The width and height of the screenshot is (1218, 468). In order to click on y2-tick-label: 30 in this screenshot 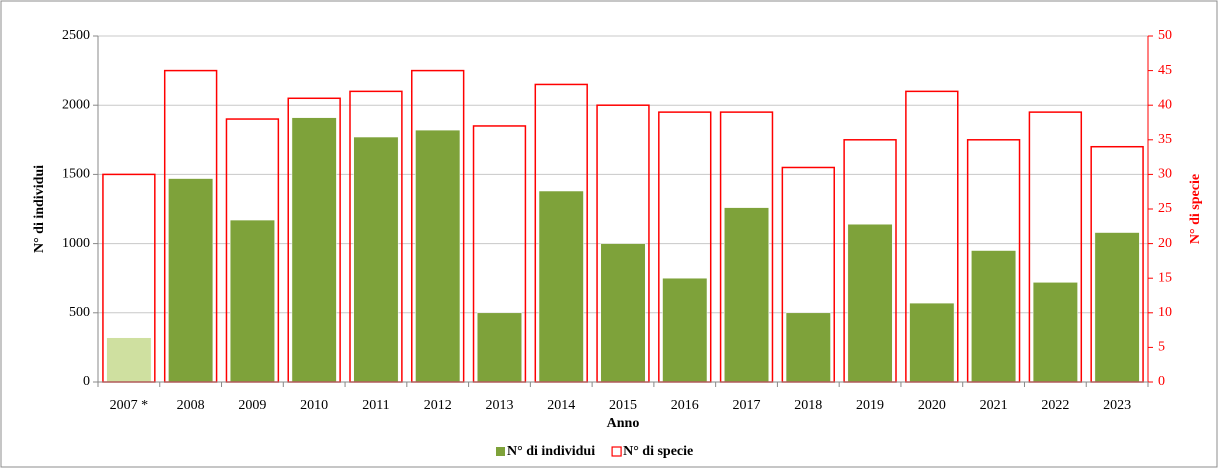, I will do `click(1165, 174)`.